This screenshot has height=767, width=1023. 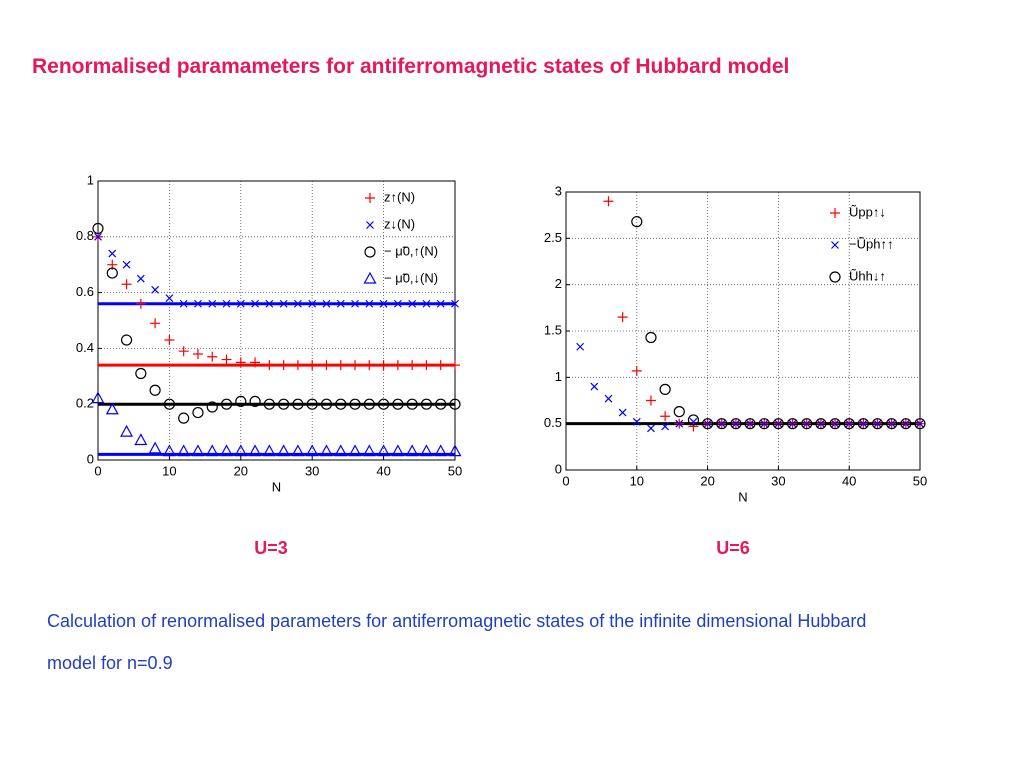 I want to click on chart-caption: U=6, so click(x=733, y=548).